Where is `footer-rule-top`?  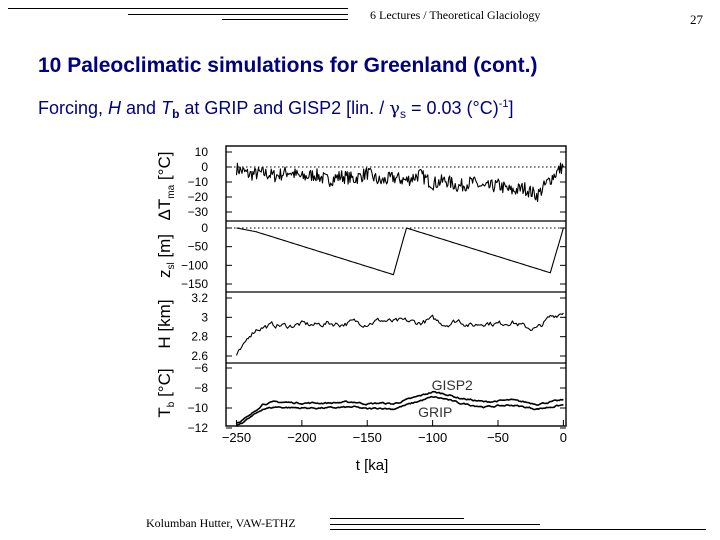 footer-rule-top is located at coordinates (397, 518).